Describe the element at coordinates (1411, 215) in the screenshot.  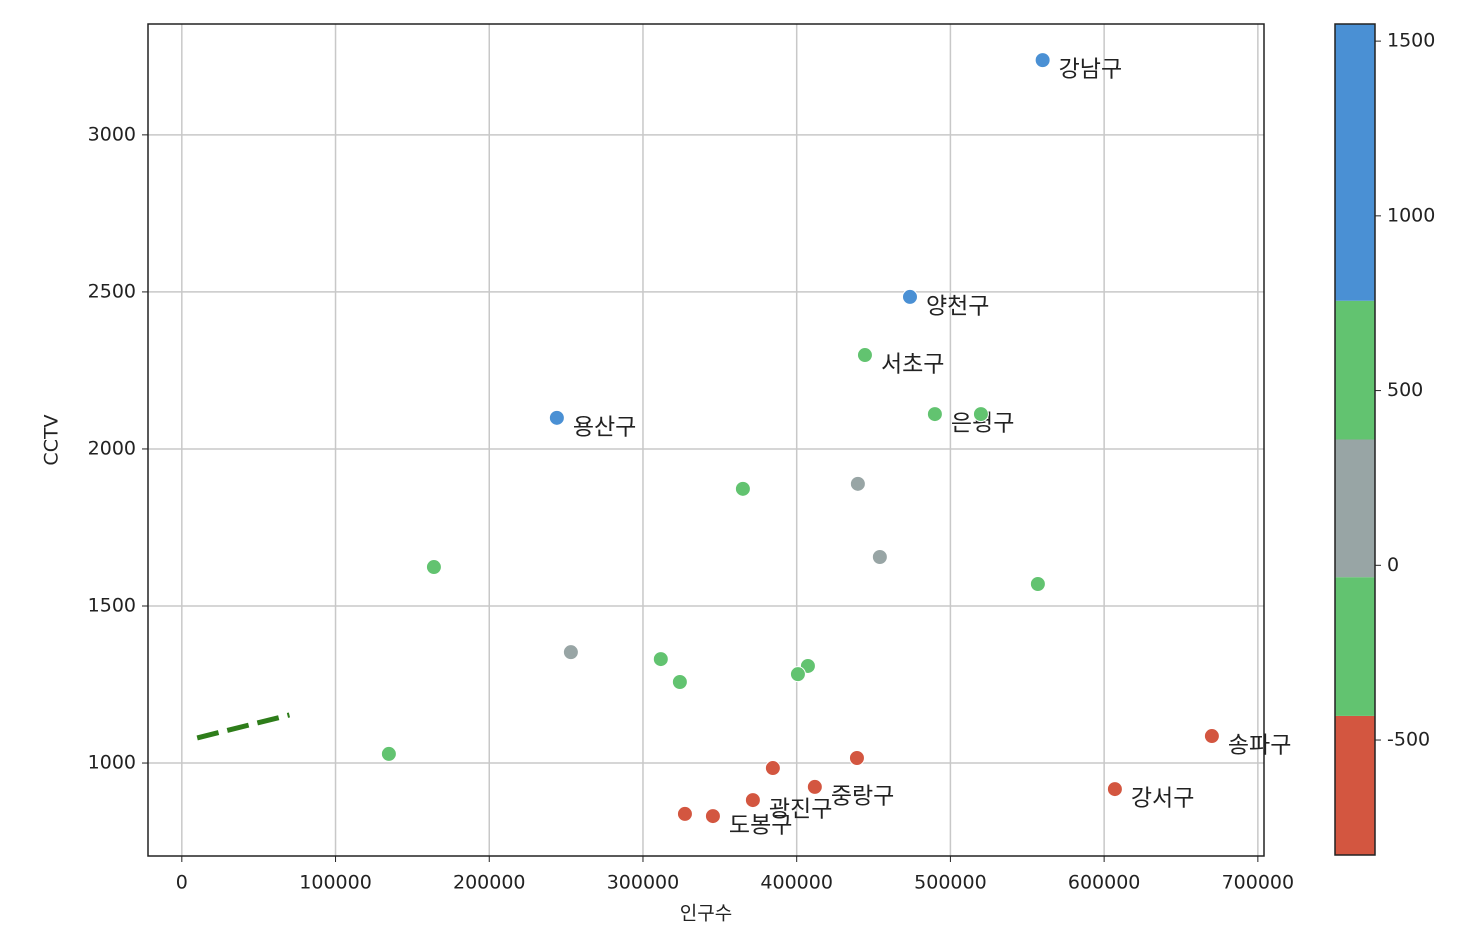
I see `colorbar-tick-label: 1000` at that location.